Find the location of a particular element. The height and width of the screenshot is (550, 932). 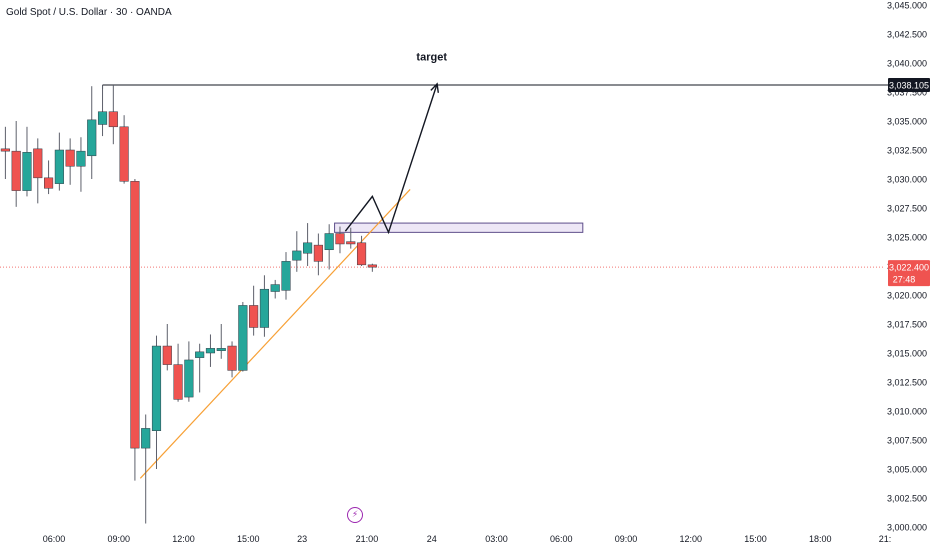

lightning-bolt-icon: ⚡ is located at coordinates (355, 515).